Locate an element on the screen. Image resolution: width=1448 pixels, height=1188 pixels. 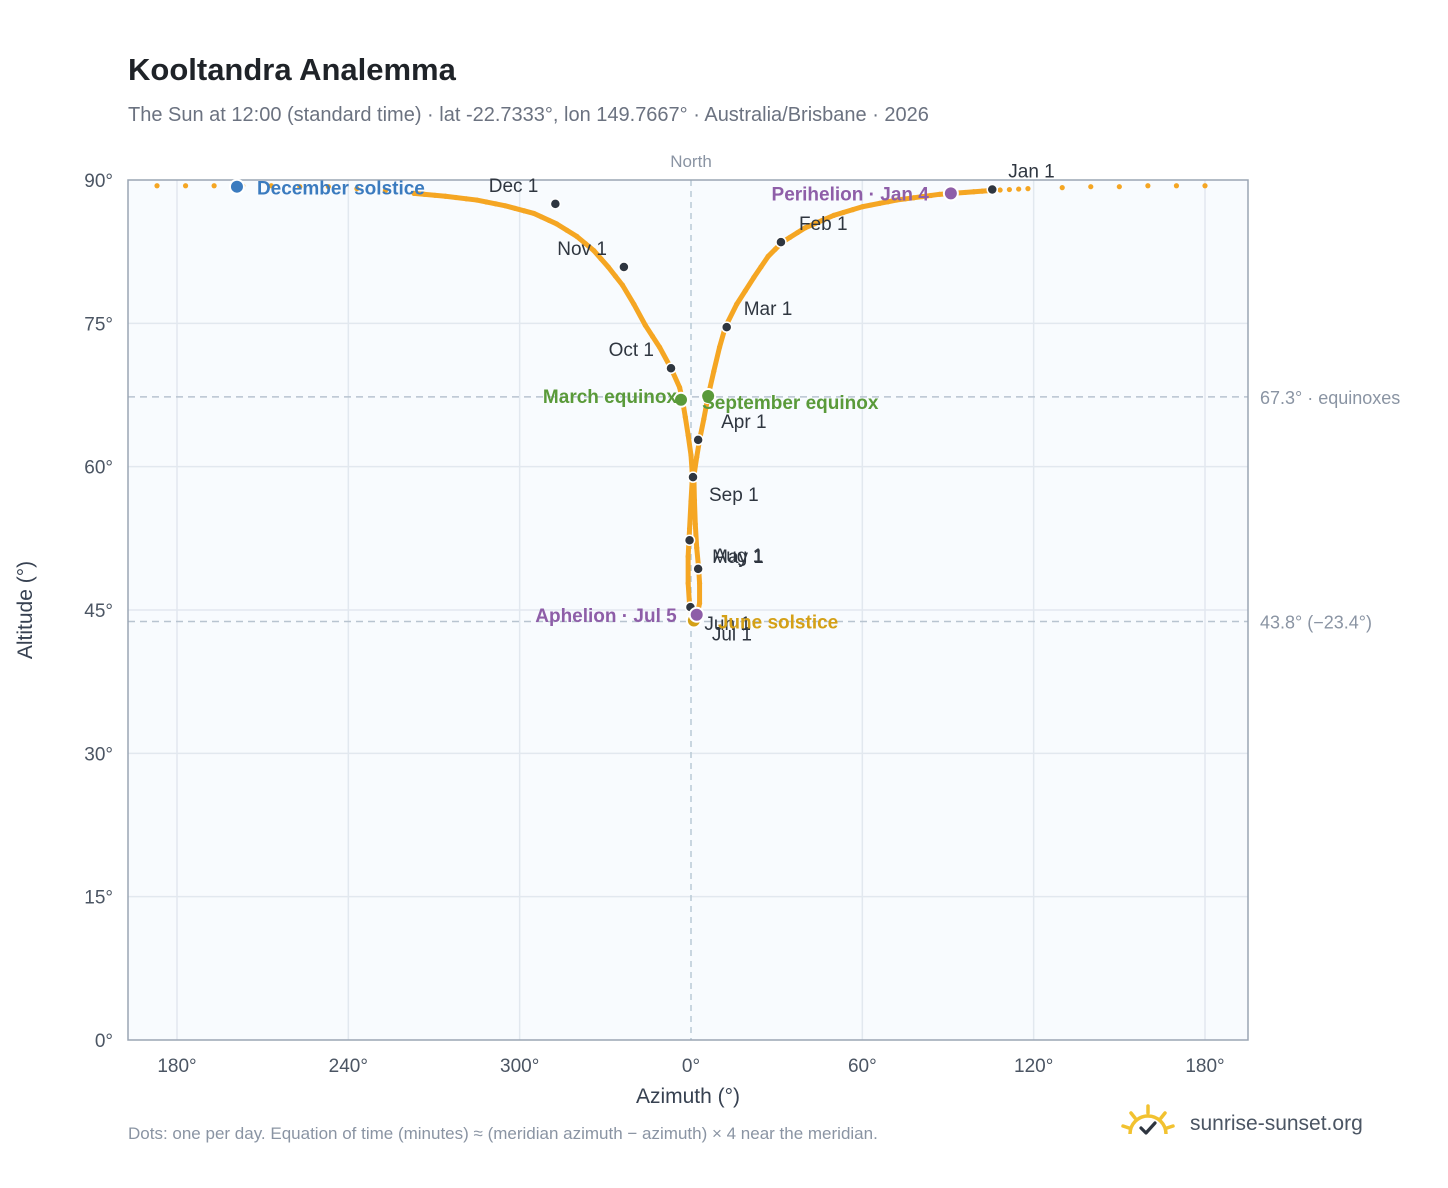
month-label: Feb 1 is located at coordinates (823, 224).